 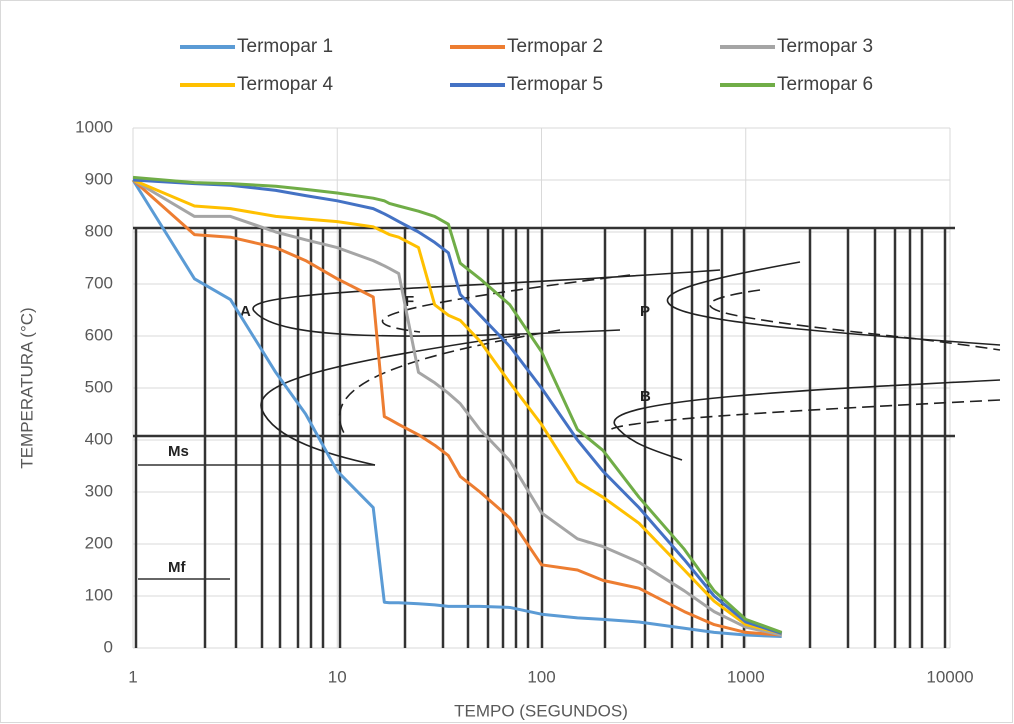 I want to click on y-tick-label: 600, so click(x=99, y=334).